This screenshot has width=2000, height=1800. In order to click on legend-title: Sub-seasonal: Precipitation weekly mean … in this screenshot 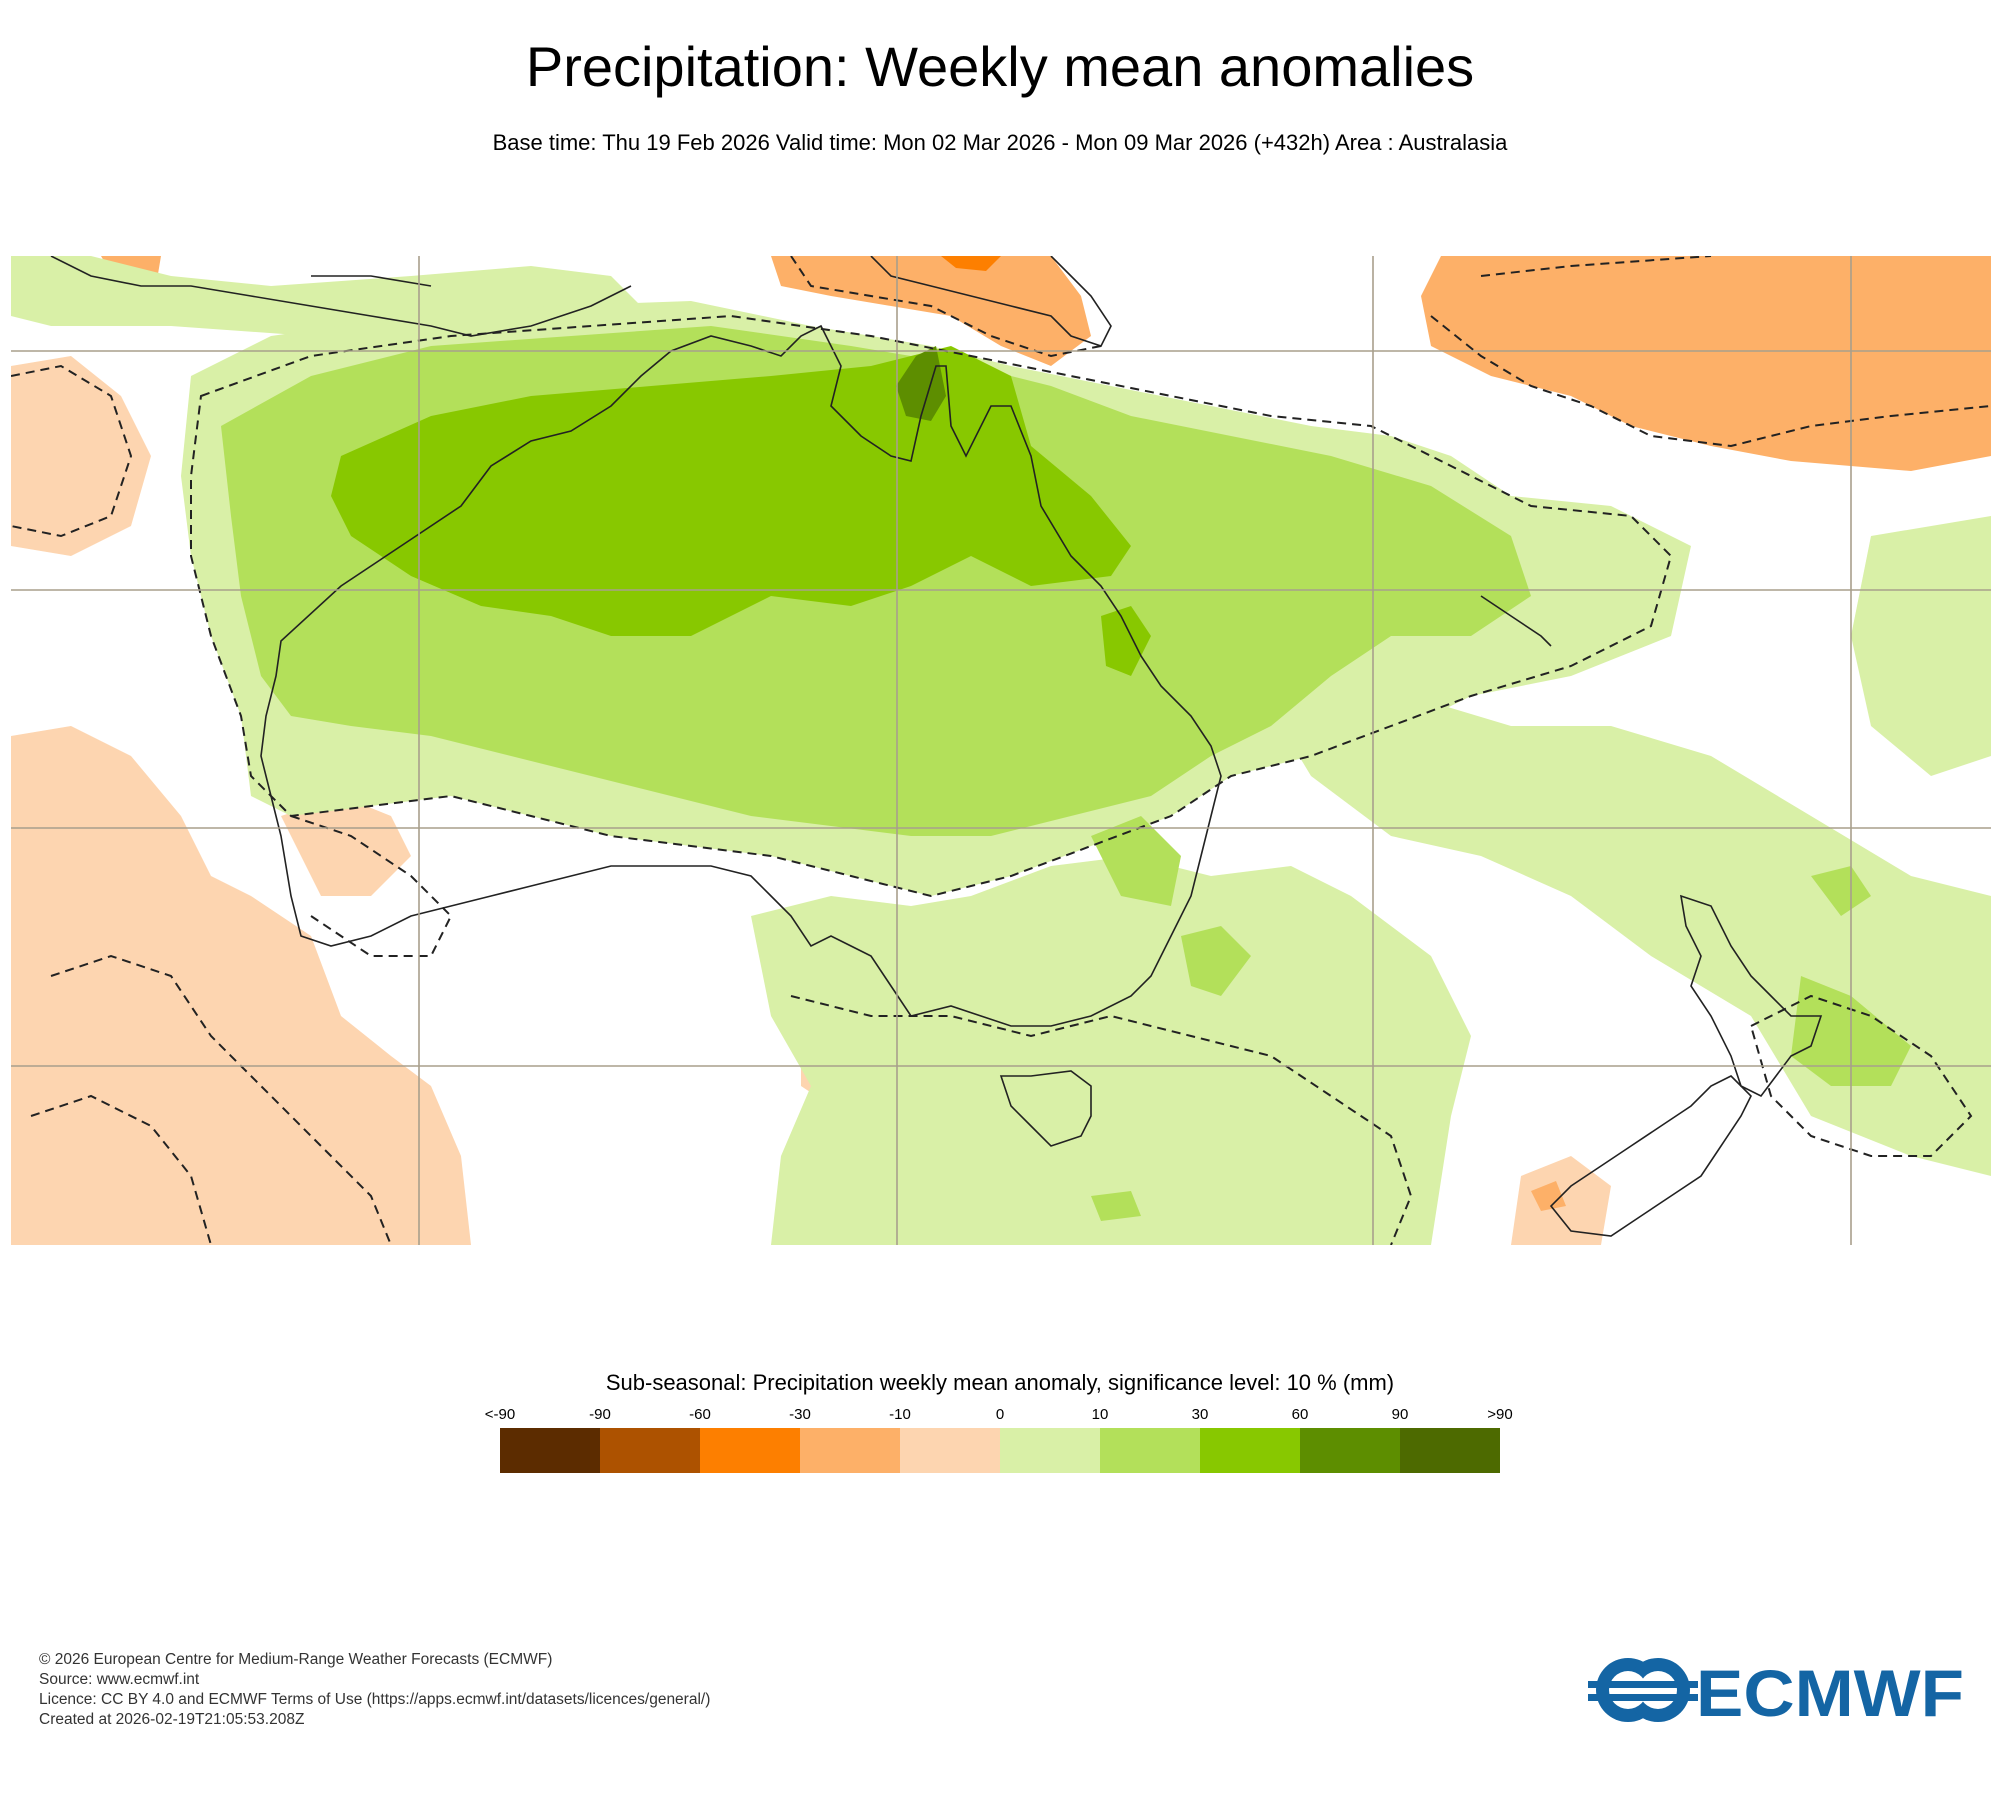, I will do `click(1000, 1382)`.